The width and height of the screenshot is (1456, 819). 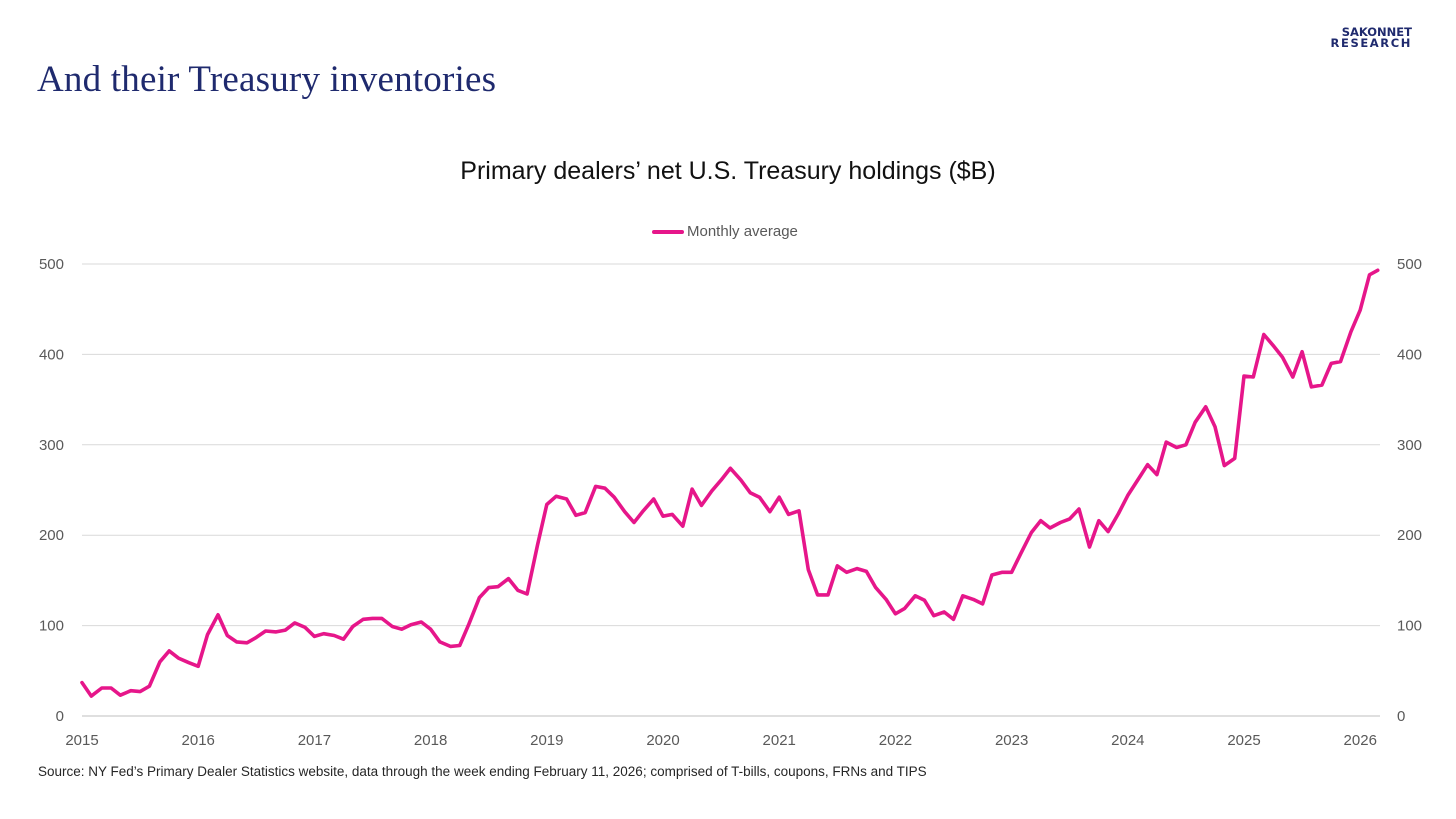 What do you see at coordinates (1409, 264) in the screenshot?
I see `y-tick-right-500: 500` at bounding box center [1409, 264].